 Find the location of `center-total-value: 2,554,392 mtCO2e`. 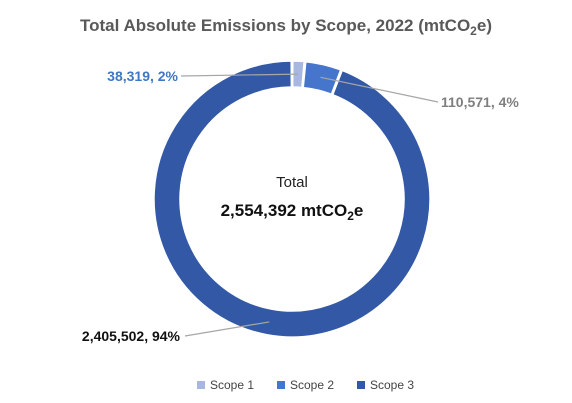

center-total-value: 2,554,392 mtCO2e is located at coordinates (292, 212).